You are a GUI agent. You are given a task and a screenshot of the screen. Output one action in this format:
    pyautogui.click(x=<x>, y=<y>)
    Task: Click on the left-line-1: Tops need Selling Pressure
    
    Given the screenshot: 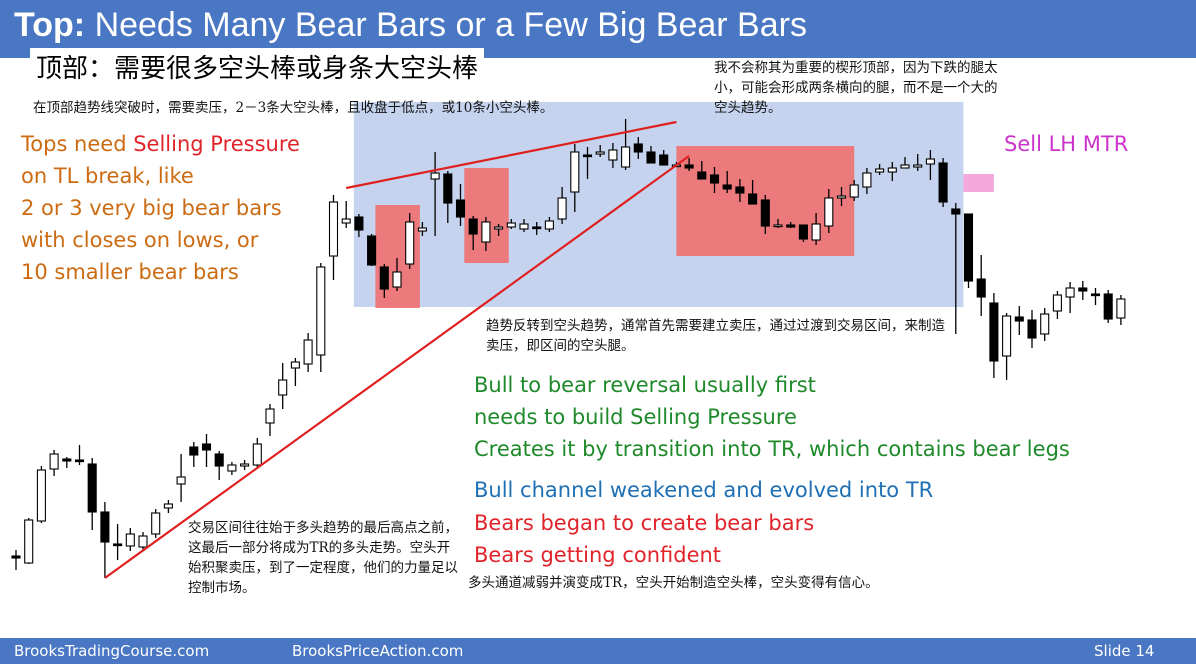 What is the action you would take?
    pyautogui.click(x=160, y=144)
    